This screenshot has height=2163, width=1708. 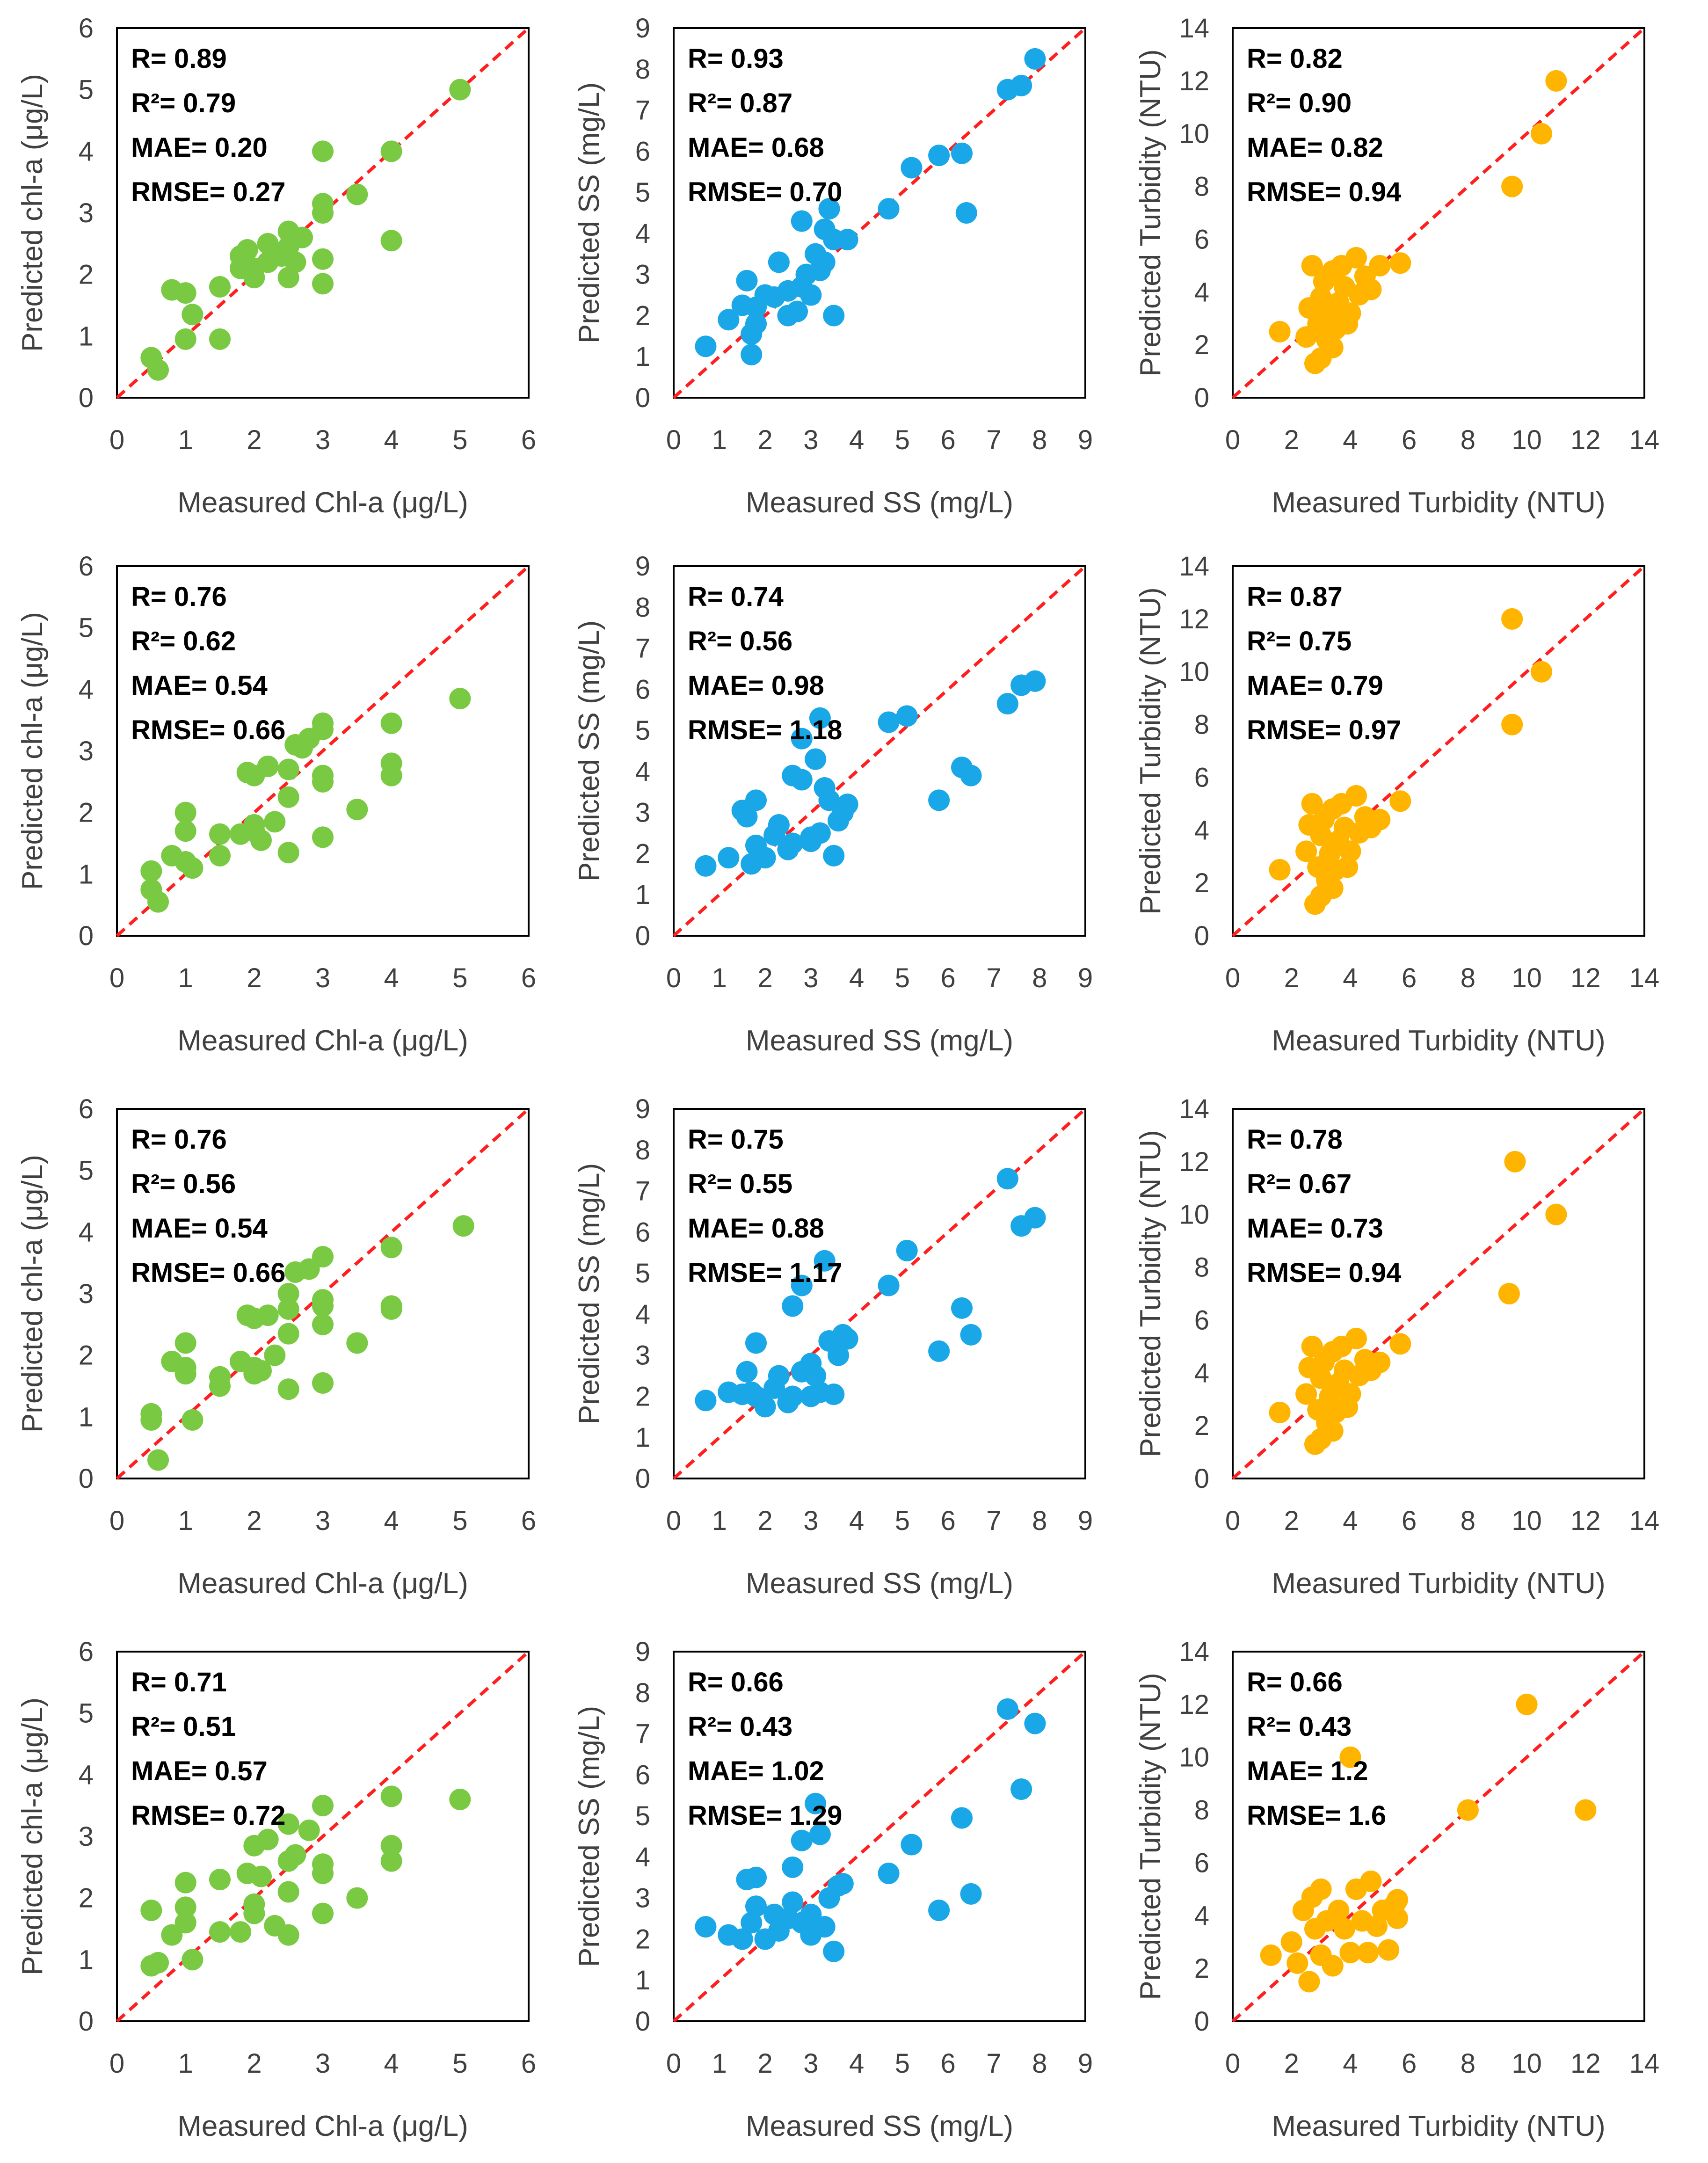 I want to click on chart-r4c3-y-tick-label: 0, so click(x=1201, y=2021).